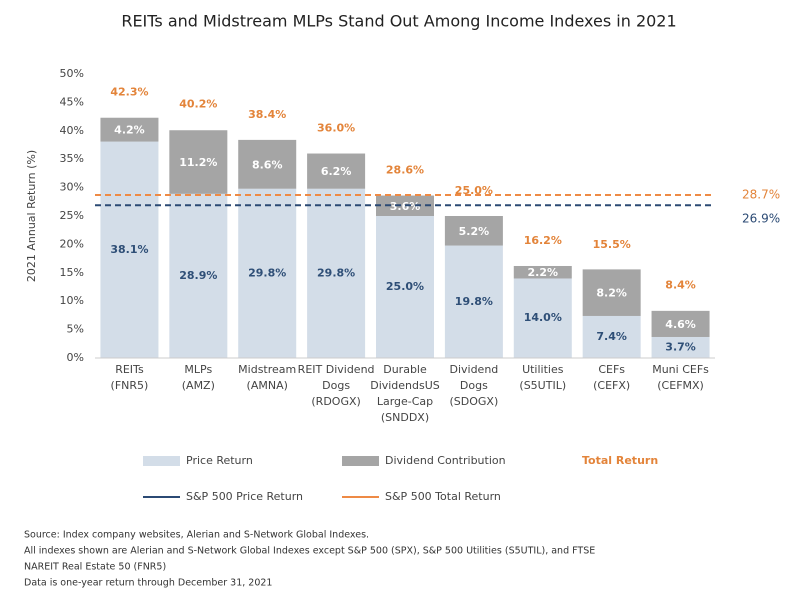 The image size is (798, 598). I want to click on x-tick-label: Midstream, so click(267, 369).